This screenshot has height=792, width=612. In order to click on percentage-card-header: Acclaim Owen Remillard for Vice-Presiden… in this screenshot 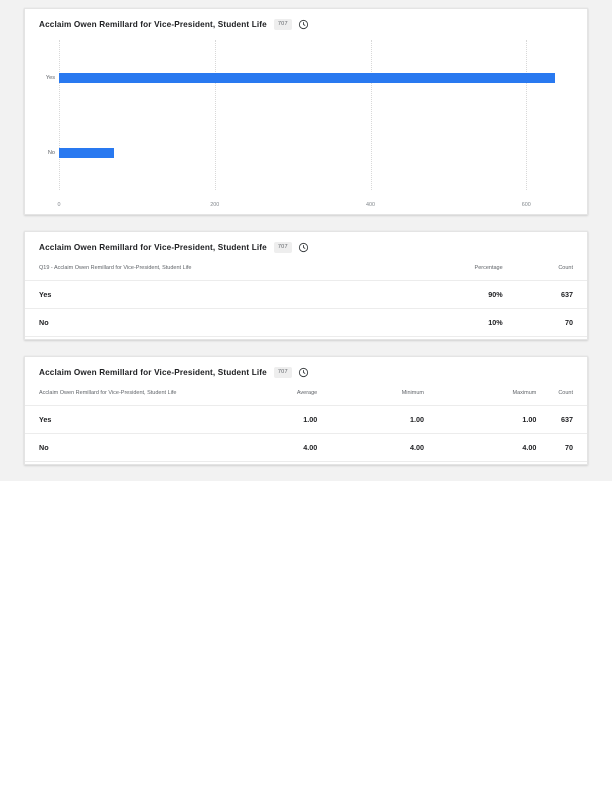, I will do `click(306, 245)`.